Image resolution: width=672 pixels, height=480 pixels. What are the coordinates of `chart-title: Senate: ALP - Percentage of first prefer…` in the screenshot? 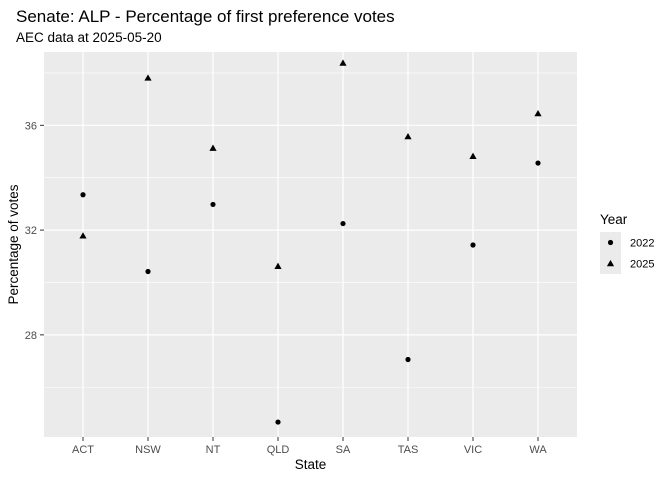 It's located at (205, 16).